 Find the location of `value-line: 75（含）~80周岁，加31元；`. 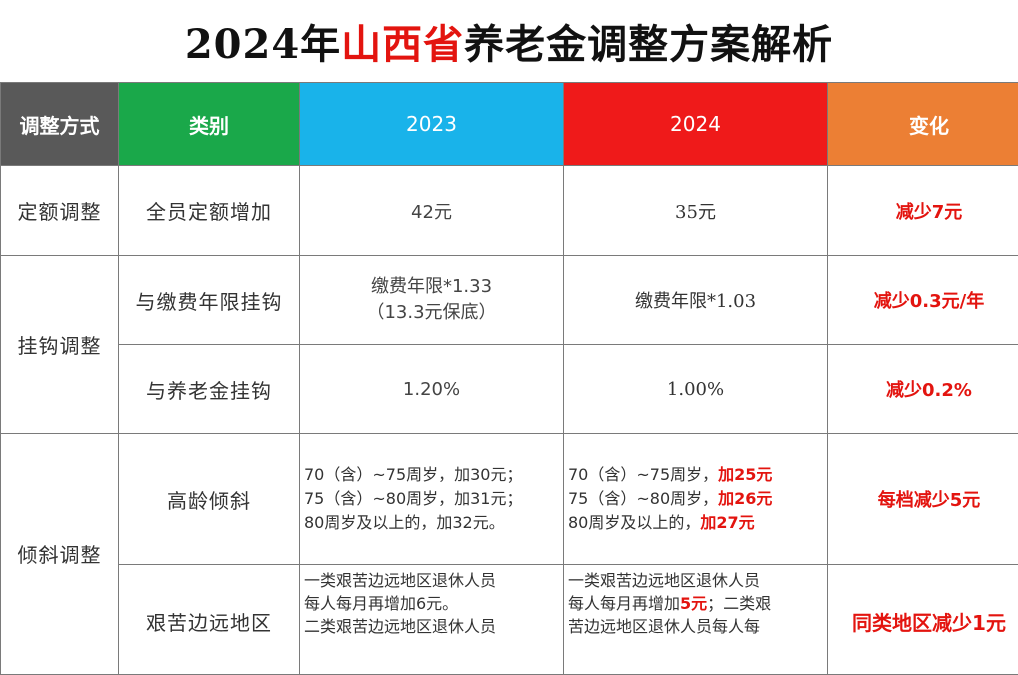

value-line: 75（含）~80周岁，加31元； is located at coordinates (433, 499).